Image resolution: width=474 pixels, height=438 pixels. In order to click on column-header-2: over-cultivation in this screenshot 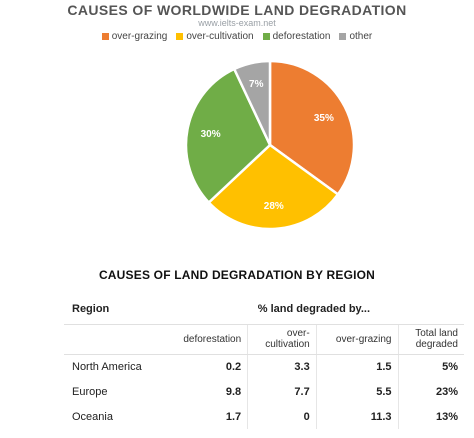, I will do `click(282, 339)`.